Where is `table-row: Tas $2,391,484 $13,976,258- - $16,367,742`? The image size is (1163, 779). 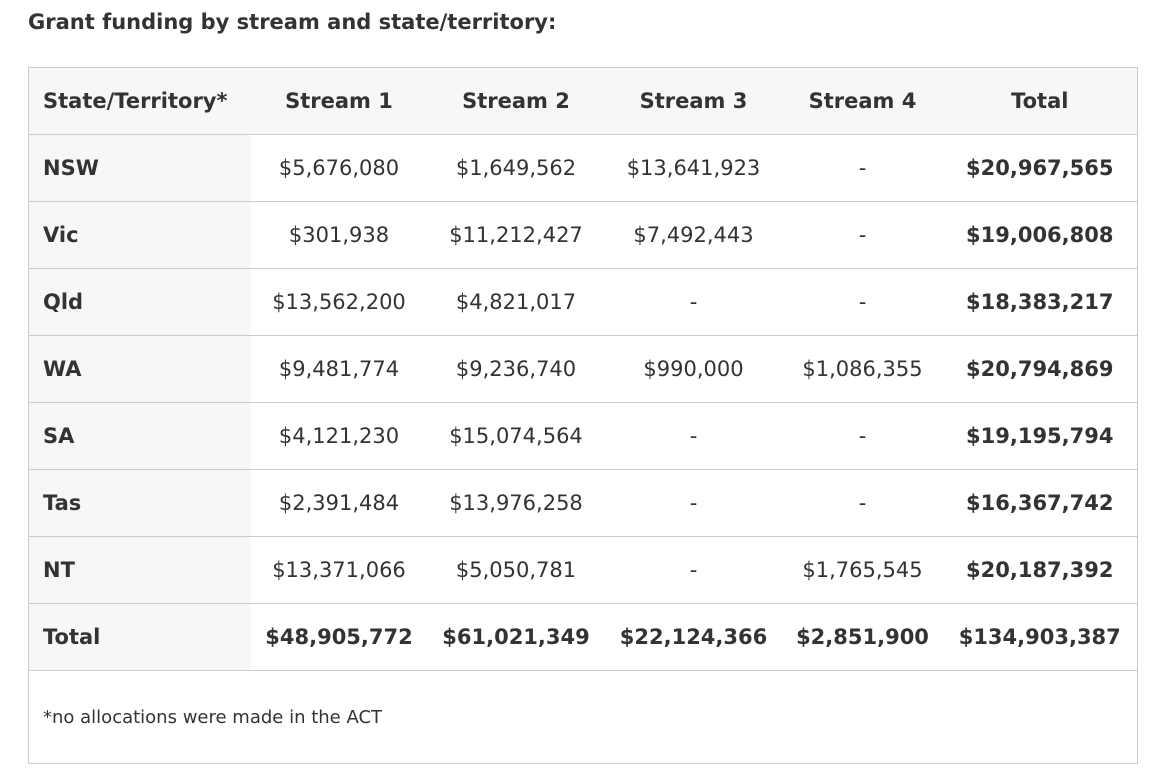
table-row: Tas $2,391,484 $13,976,258- - $16,367,742 is located at coordinates (583, 503).